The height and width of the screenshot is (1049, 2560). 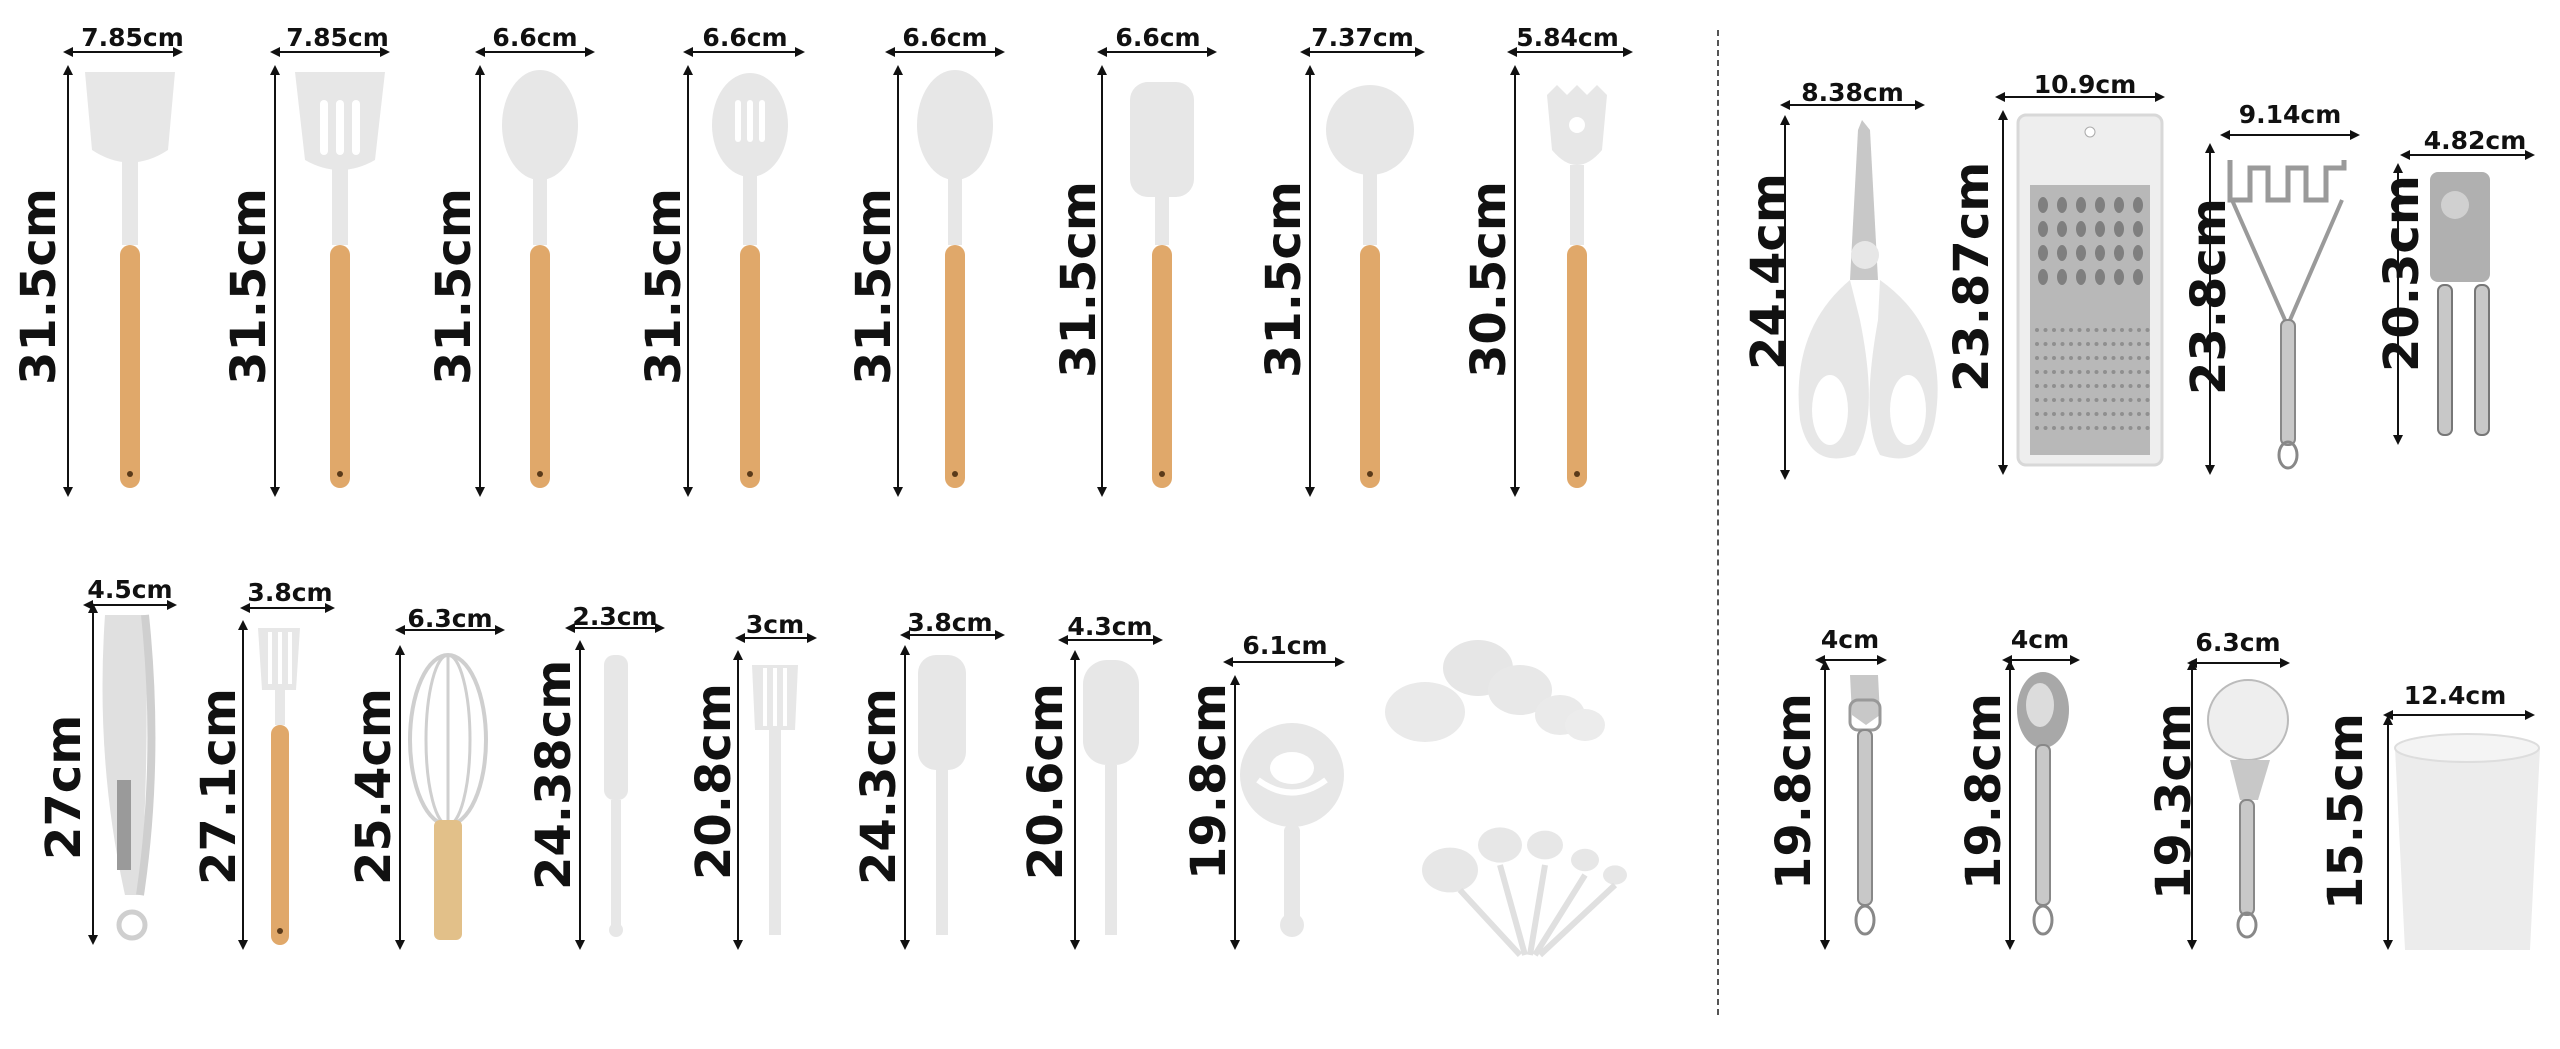 What do you see at coordinates (1567, 37) in the screenshot?
I see `width-label: 5.84cm` at bounding box center [1567, 37].